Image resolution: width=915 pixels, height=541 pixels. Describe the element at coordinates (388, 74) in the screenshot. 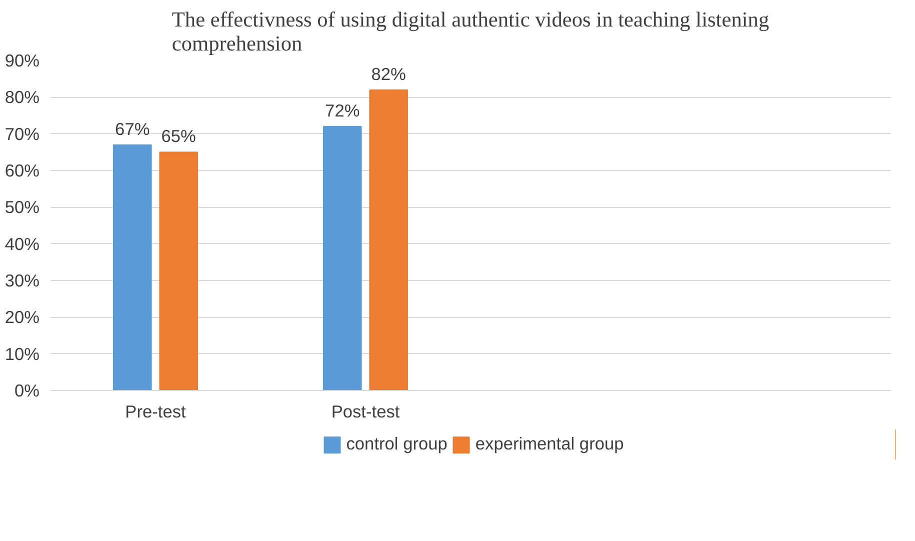

I see `data-label: 82%` at that location.